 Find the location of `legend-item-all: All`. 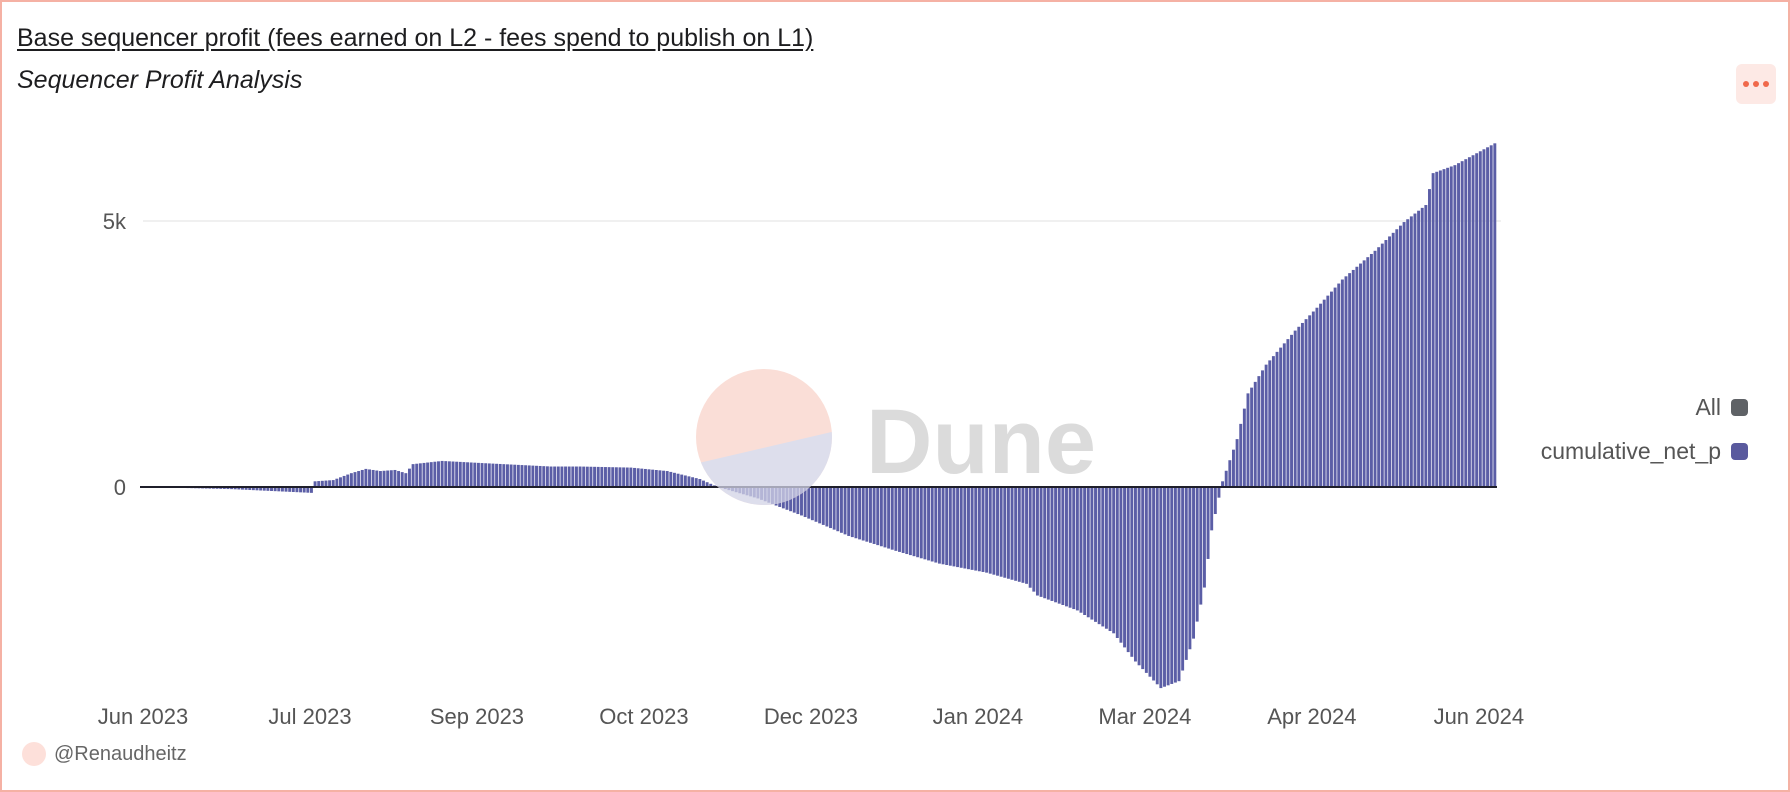

legend-item-all: All is located at coordinates (1644, 407).